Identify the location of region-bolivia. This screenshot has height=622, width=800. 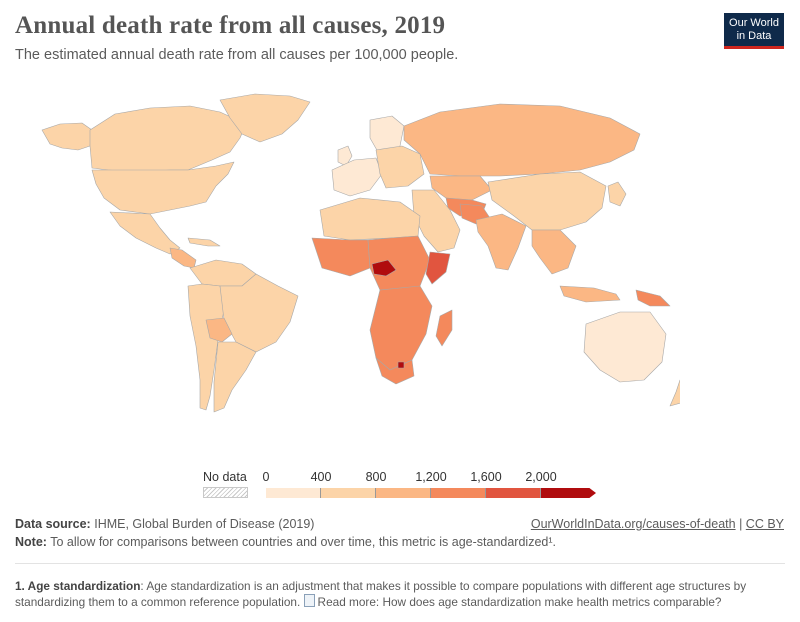
(219, 330).